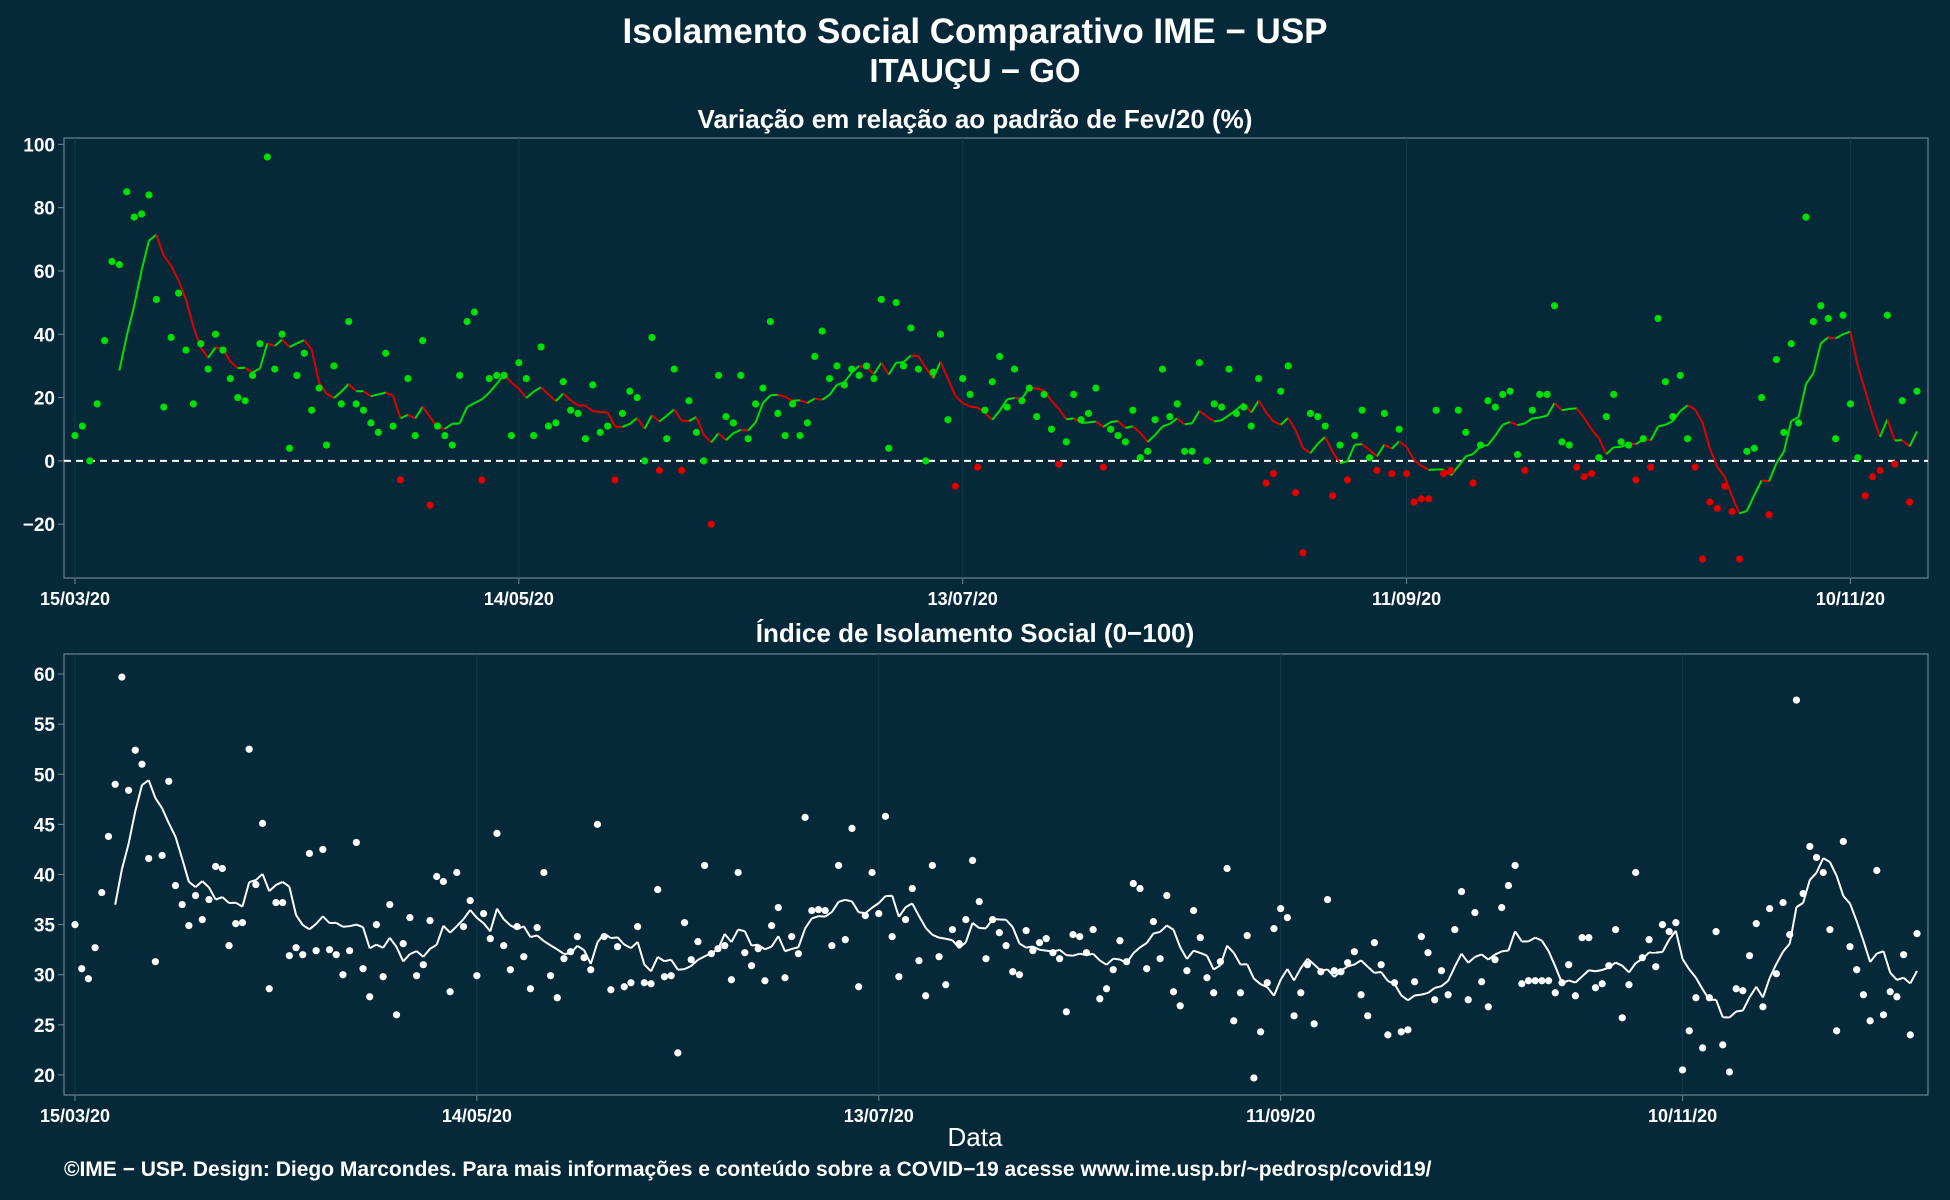 This screenshot has width=1950, height=1200. What do you see at coordinates (45, 926) in the screenshot?
I see `panel2-ytick-label: 35` at bounding box center [45, 926].